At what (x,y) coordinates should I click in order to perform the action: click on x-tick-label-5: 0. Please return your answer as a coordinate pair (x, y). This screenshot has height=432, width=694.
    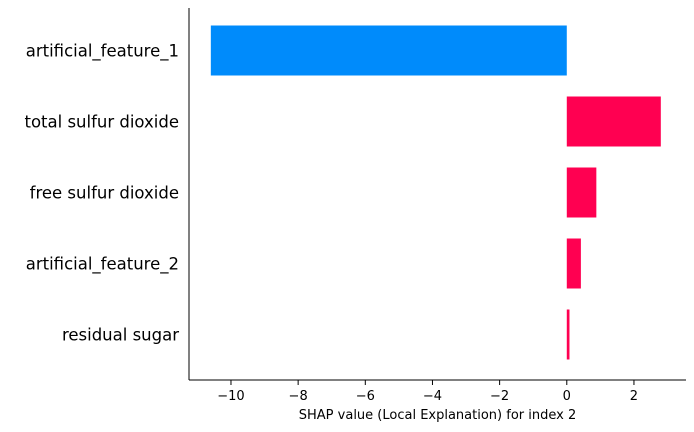
    Looking at the image, I should click on (567, 396).